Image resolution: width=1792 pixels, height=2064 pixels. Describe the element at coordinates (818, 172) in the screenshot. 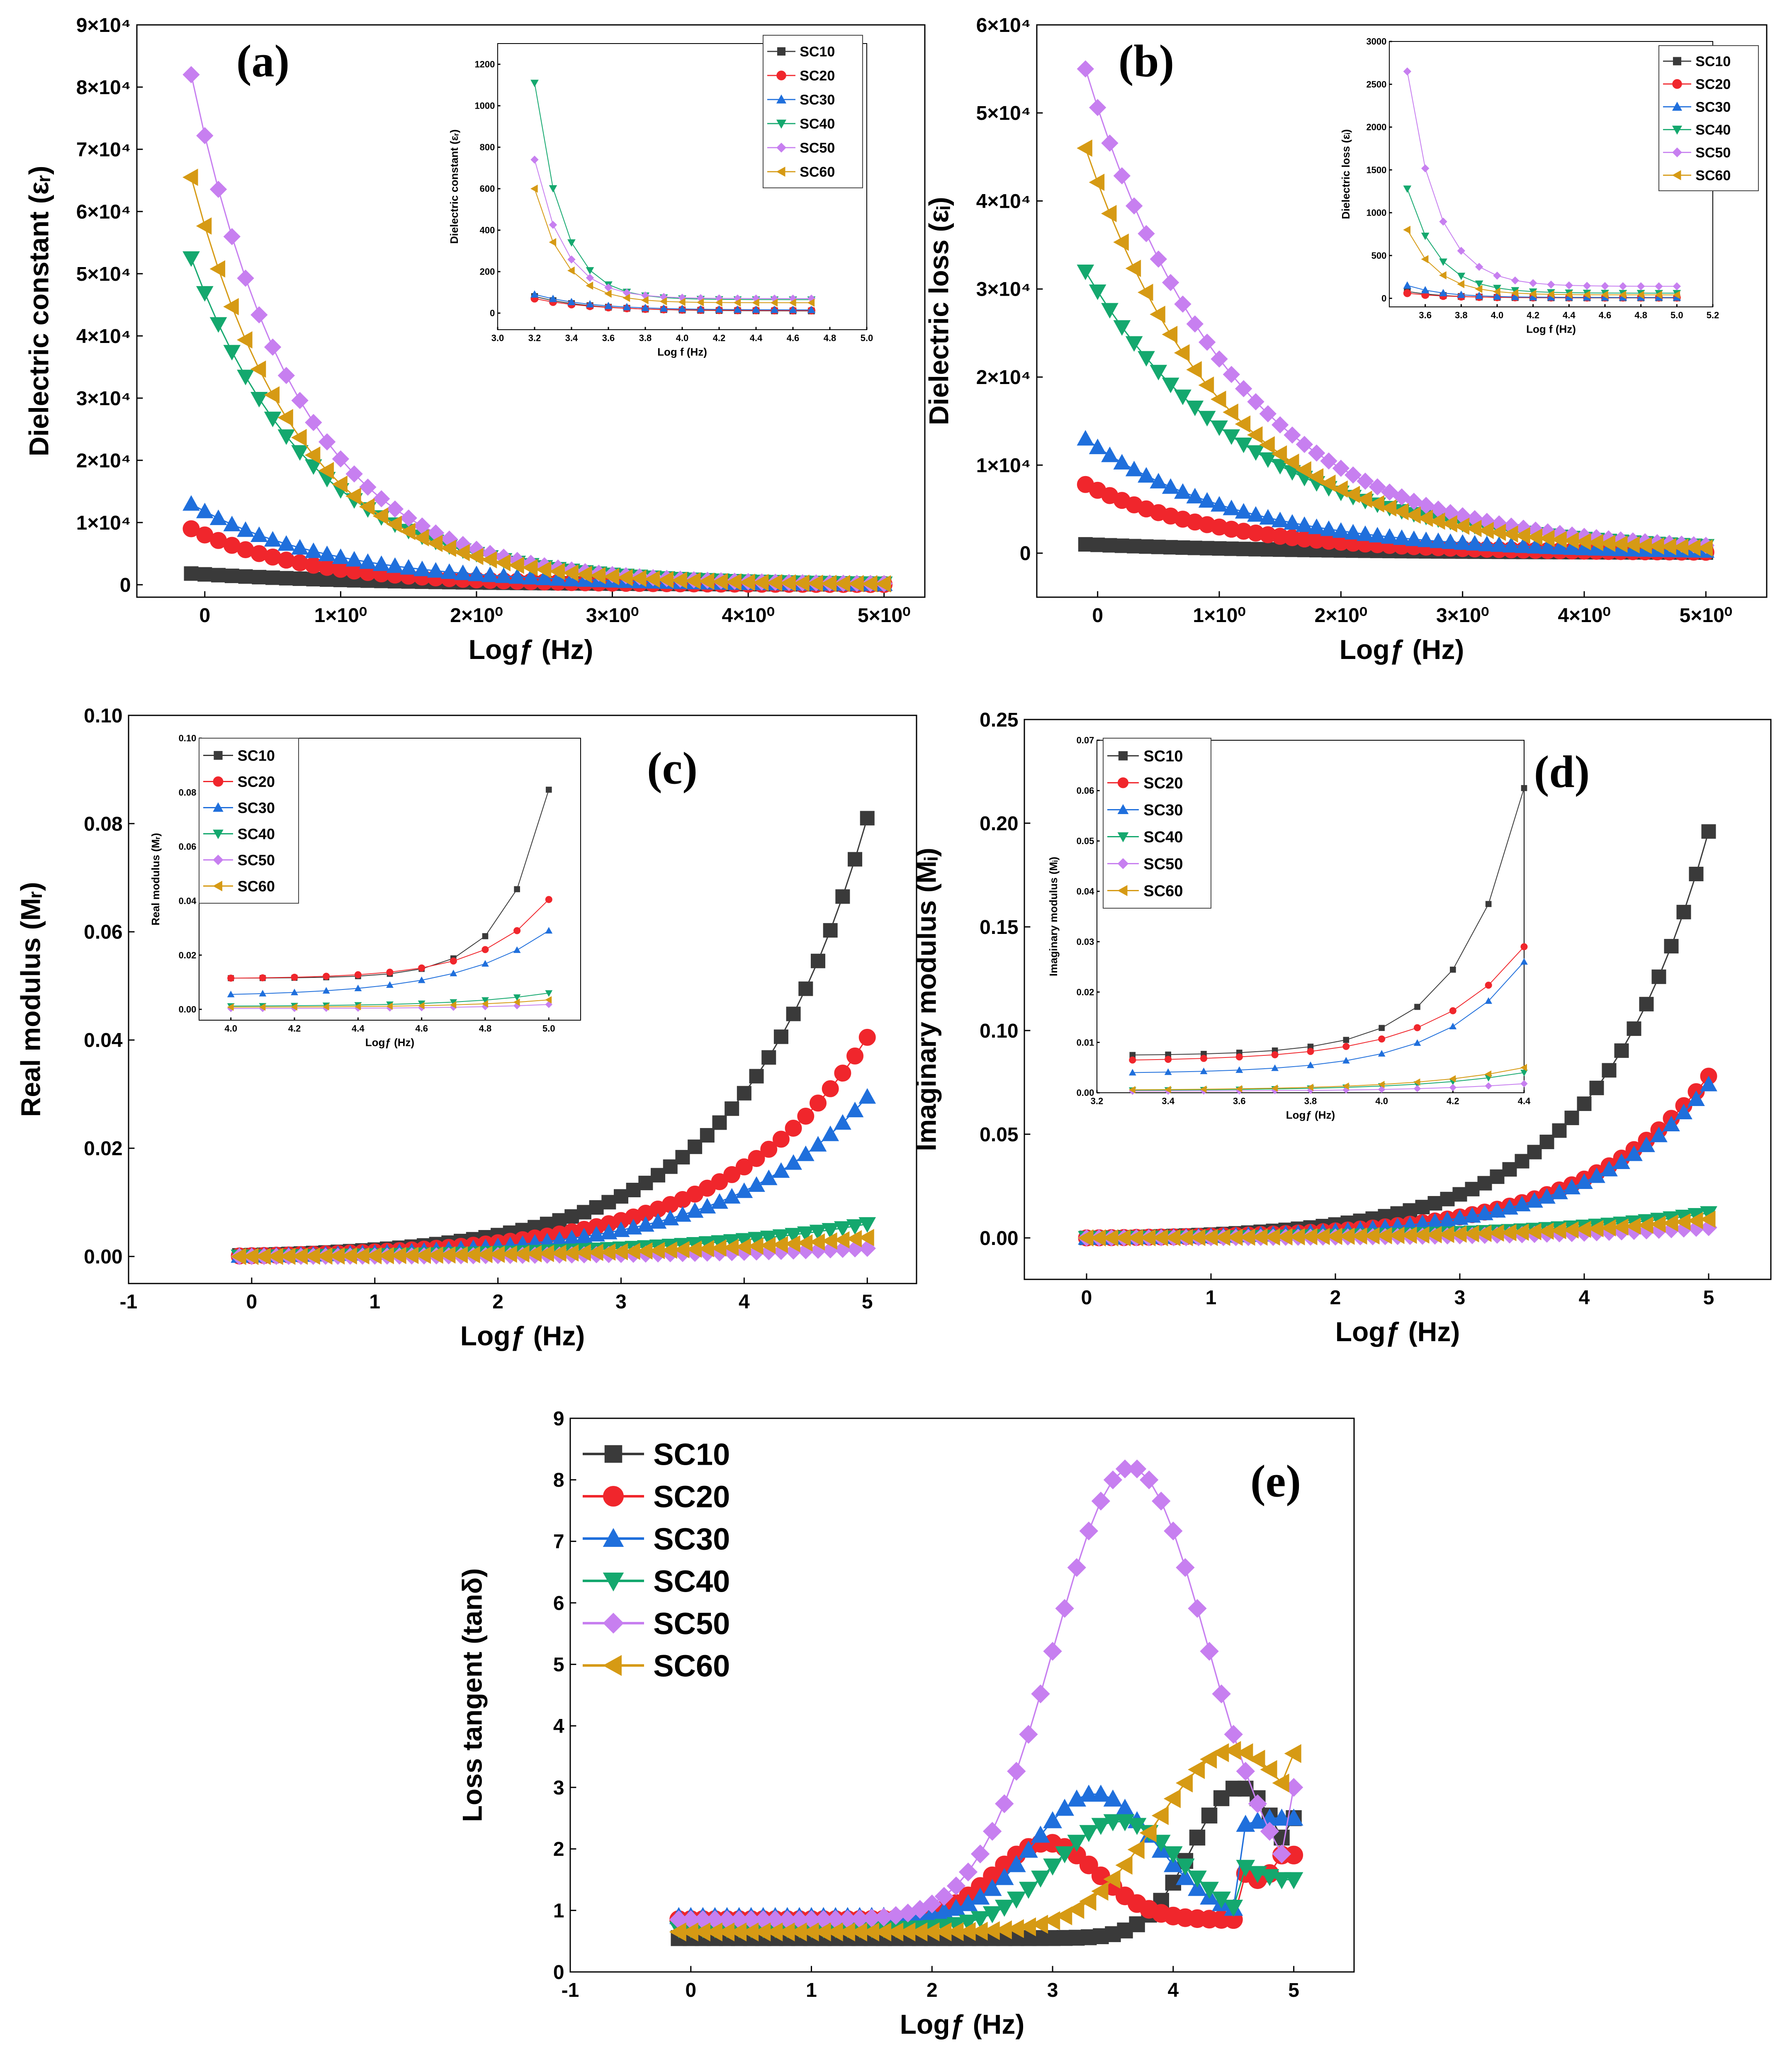

I see `panel-a-inset-legend-label: SC60` at that location.